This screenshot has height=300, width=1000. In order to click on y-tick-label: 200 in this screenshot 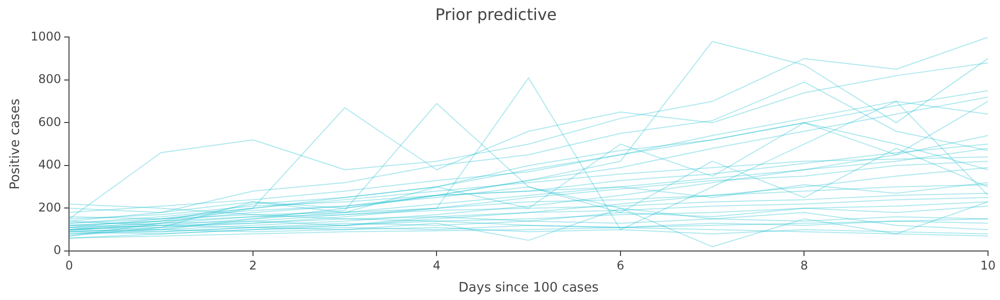, I will do `click(50, 207)`.